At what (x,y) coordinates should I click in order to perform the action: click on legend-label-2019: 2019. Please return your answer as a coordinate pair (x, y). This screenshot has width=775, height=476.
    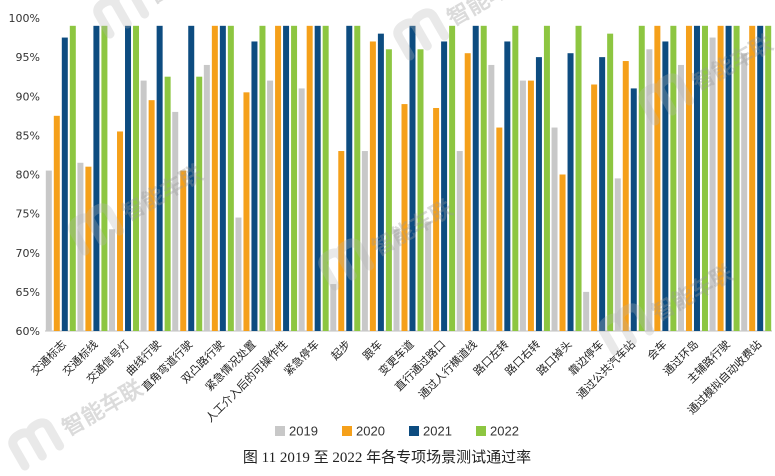
    Looking at the image, I should click on (303, 431).